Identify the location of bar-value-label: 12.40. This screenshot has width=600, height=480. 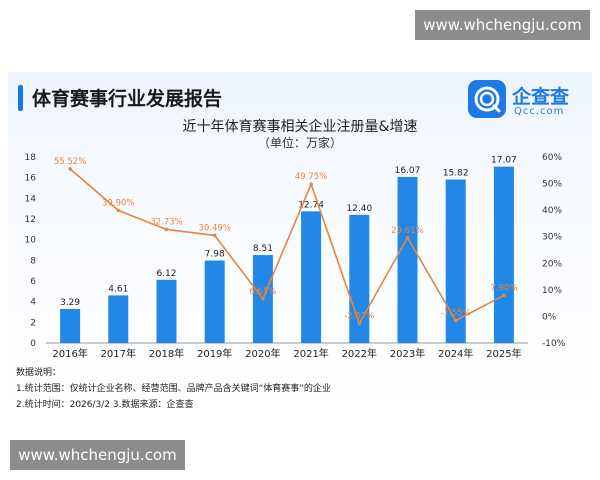
(359, 209).